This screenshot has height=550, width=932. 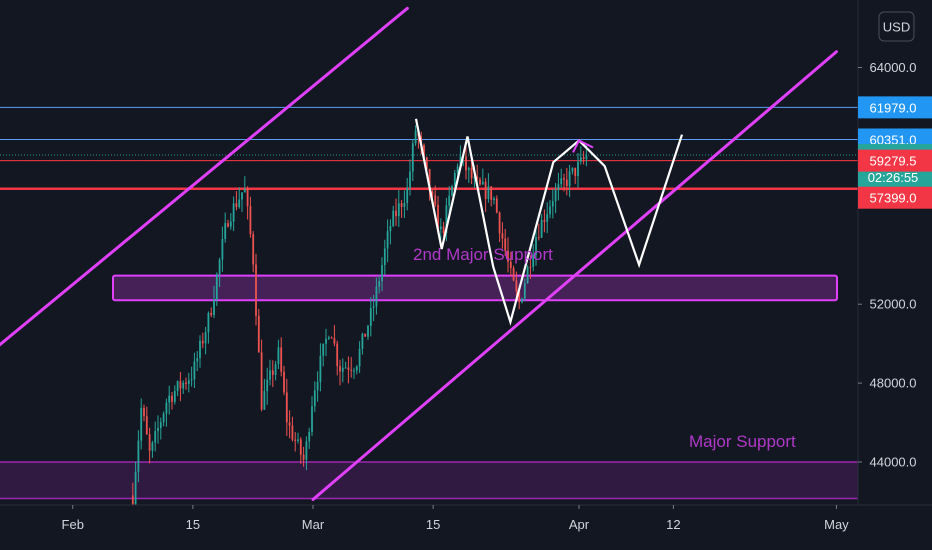 What do you see at coordinates (893, 67) in the screenshot?
I see `y-tick-label: 64000.0` at bounding box center [893, 67].